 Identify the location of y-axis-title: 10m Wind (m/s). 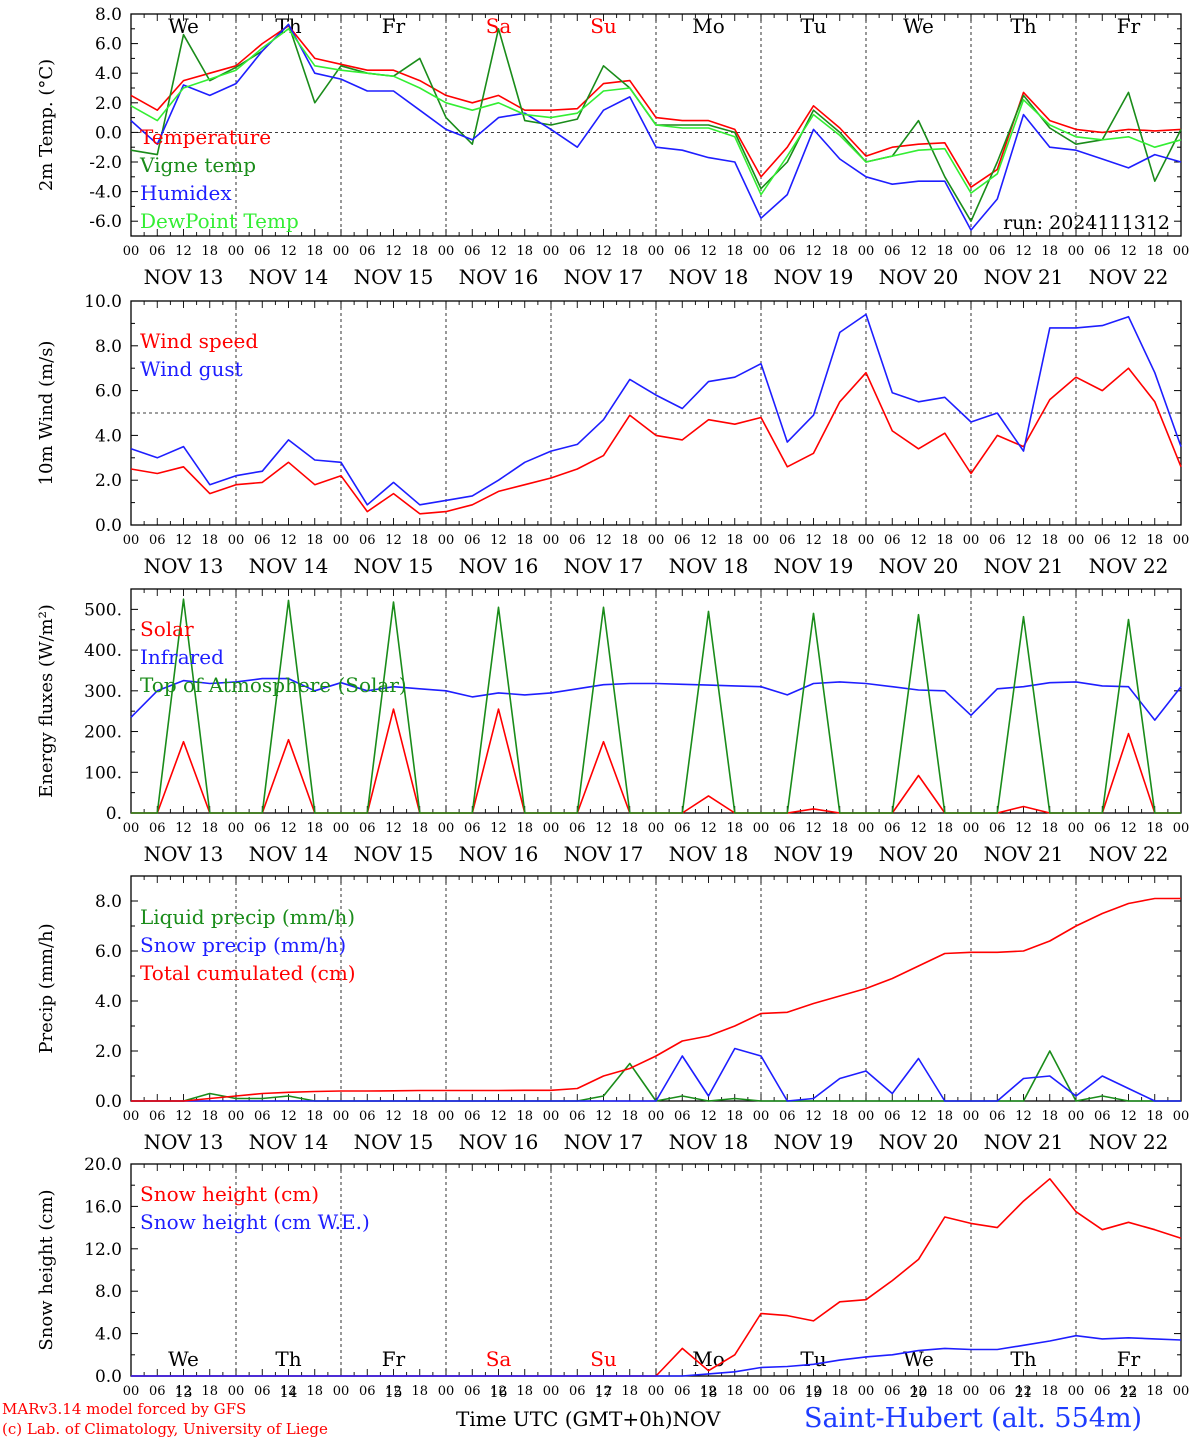
(46, 413).